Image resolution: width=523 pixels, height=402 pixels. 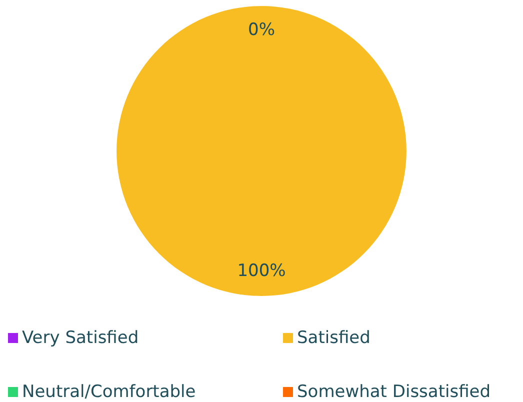 I want to click on legend-label: Neutral/Comfortable, so click(x=109, y=392).